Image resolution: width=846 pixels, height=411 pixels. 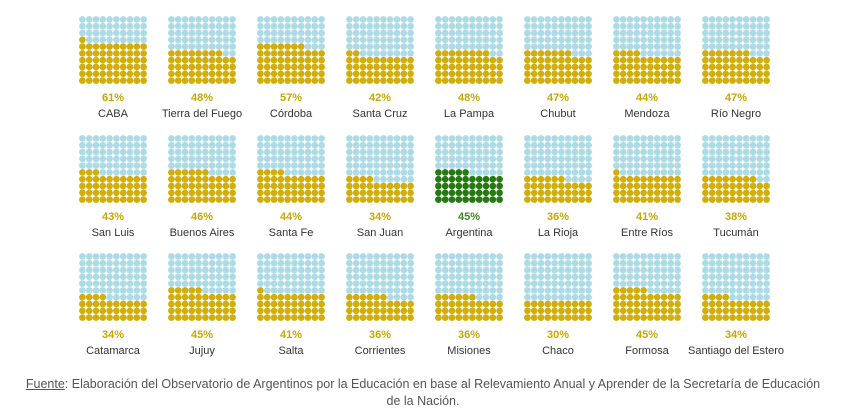 I want to click on waffle-item: 48% La Pampa, so click(x=469, y=75).